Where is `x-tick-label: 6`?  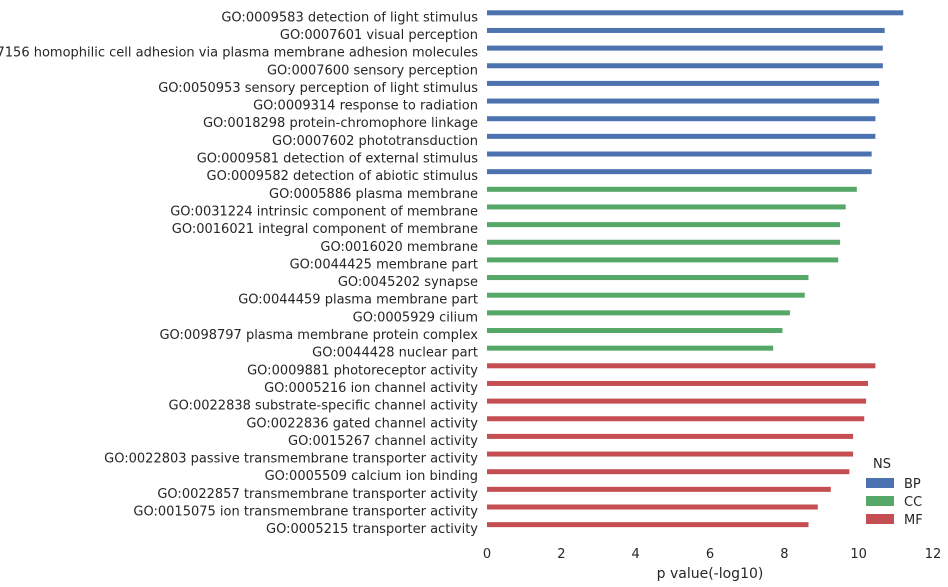
x-tick-label: 6 is located at coordinates (710, 554).